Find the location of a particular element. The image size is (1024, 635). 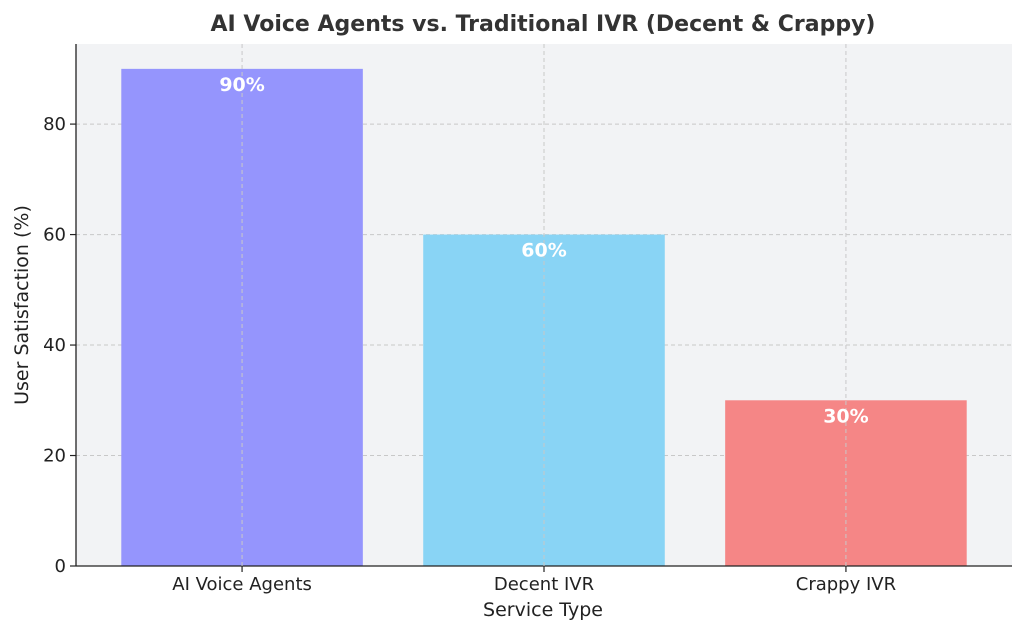

y-tick-label: 40 is located at coordinates (54, 345).